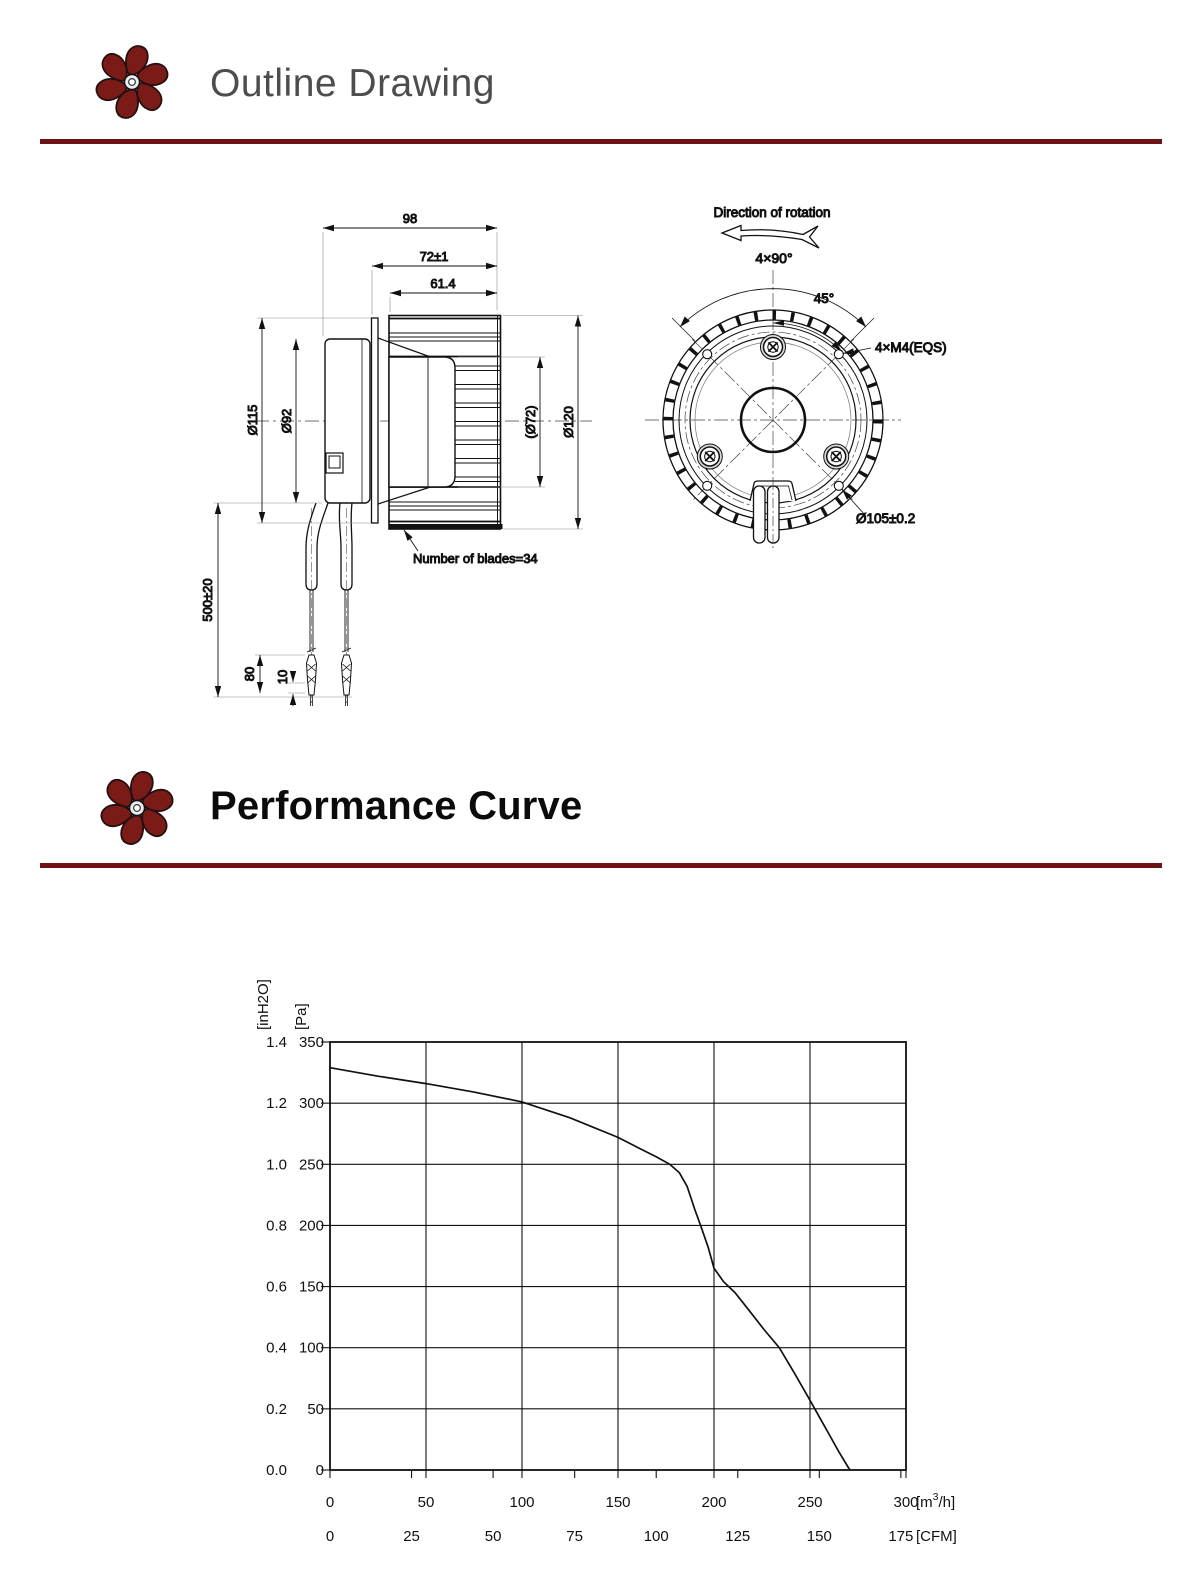 The width and height of the screenshot is (1200, 1593). I want to click on y-tick-label-inh2o: 0.8, so click(276, 1225).